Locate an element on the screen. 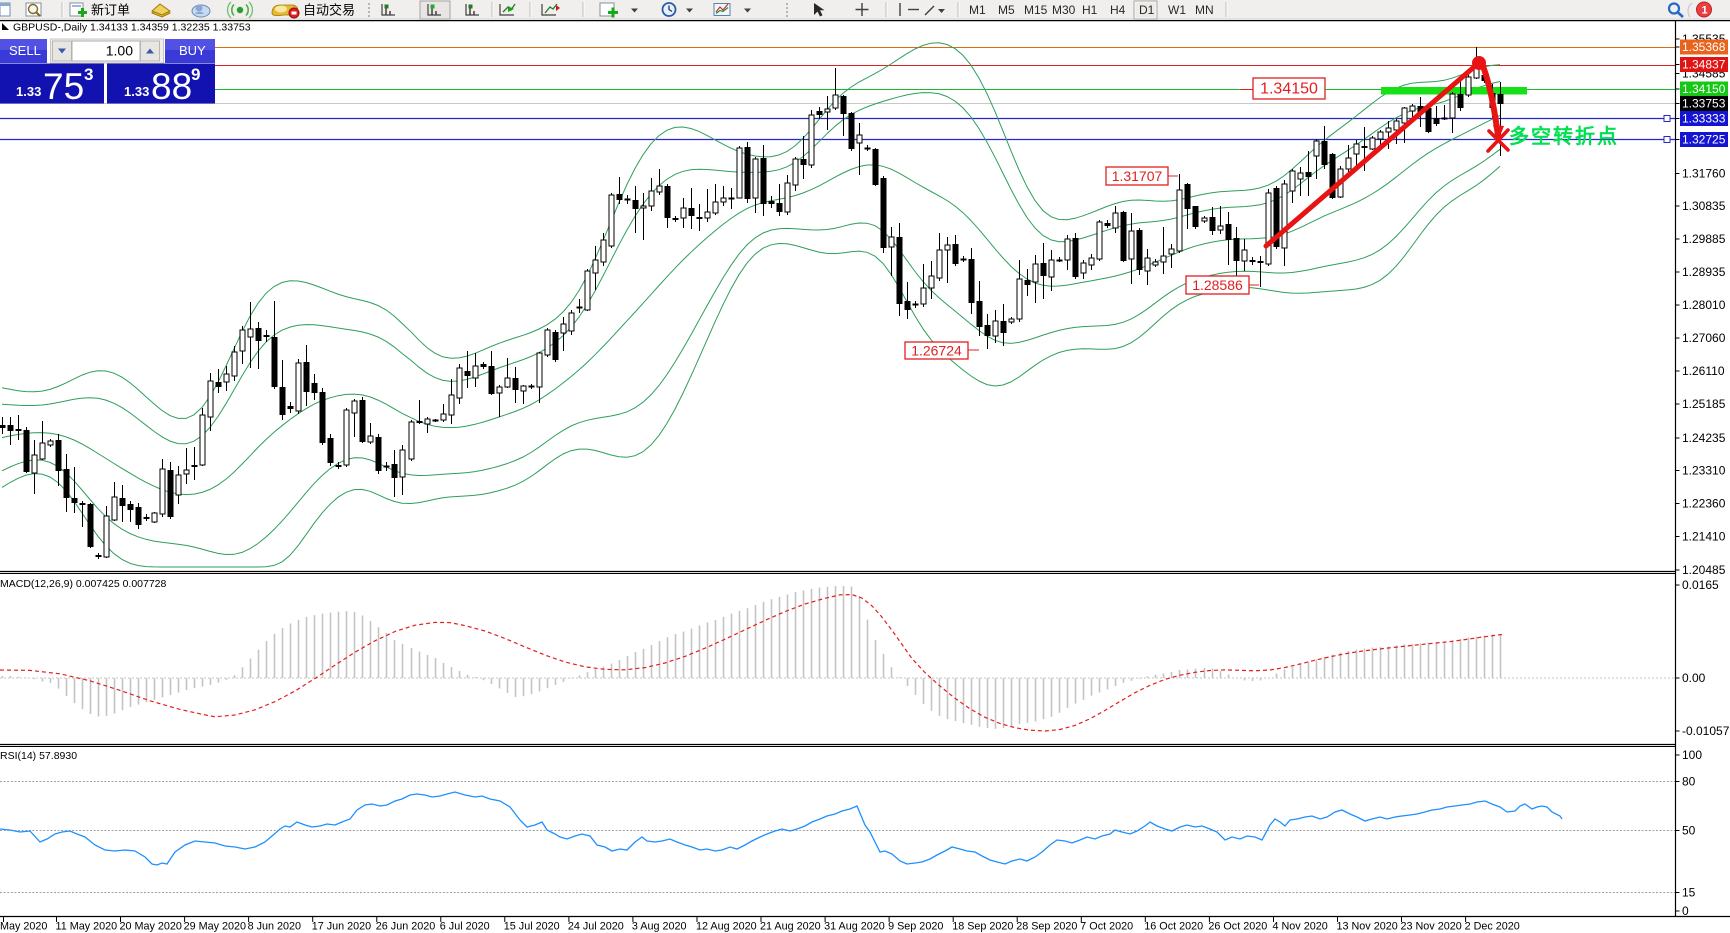  svg-text: SELL is located at coordinates (25, 50).